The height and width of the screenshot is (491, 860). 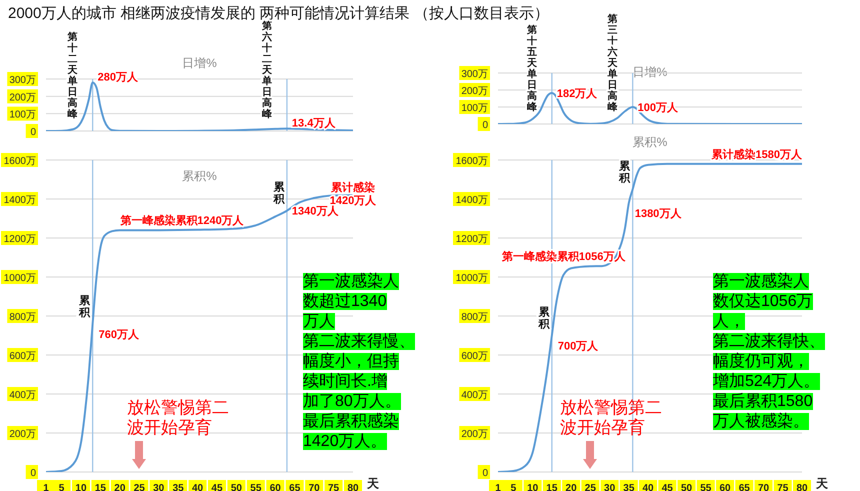 I want to click on chart-title: 日增%, so click(x=199, y=63).